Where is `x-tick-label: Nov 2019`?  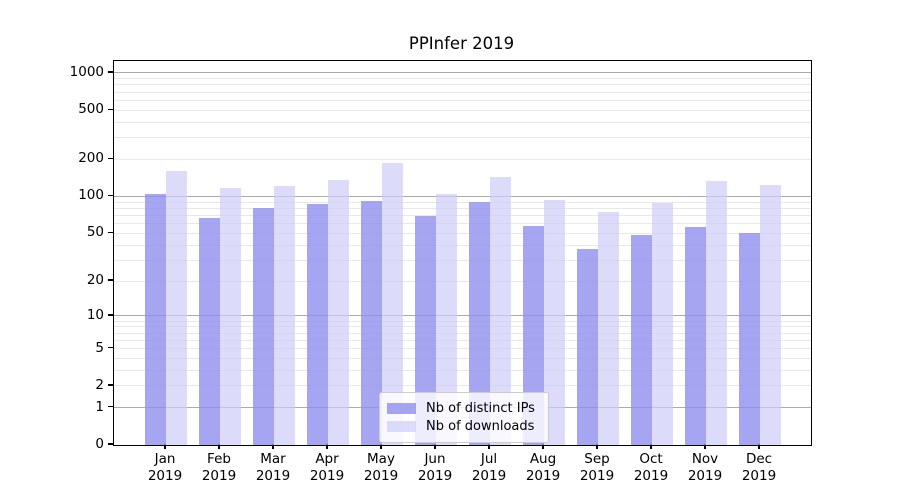 x-tick-label: Nov 2019 is located at coordinates (705, 468).